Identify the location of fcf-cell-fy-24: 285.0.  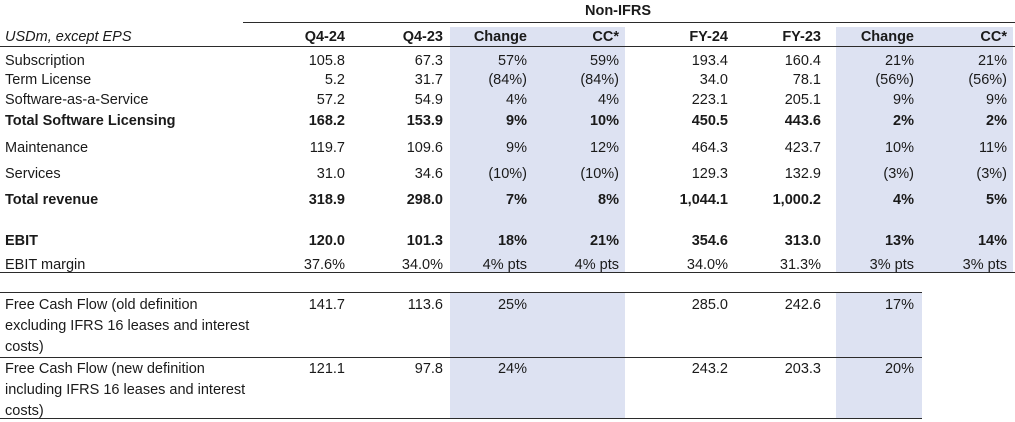
(709, 305).